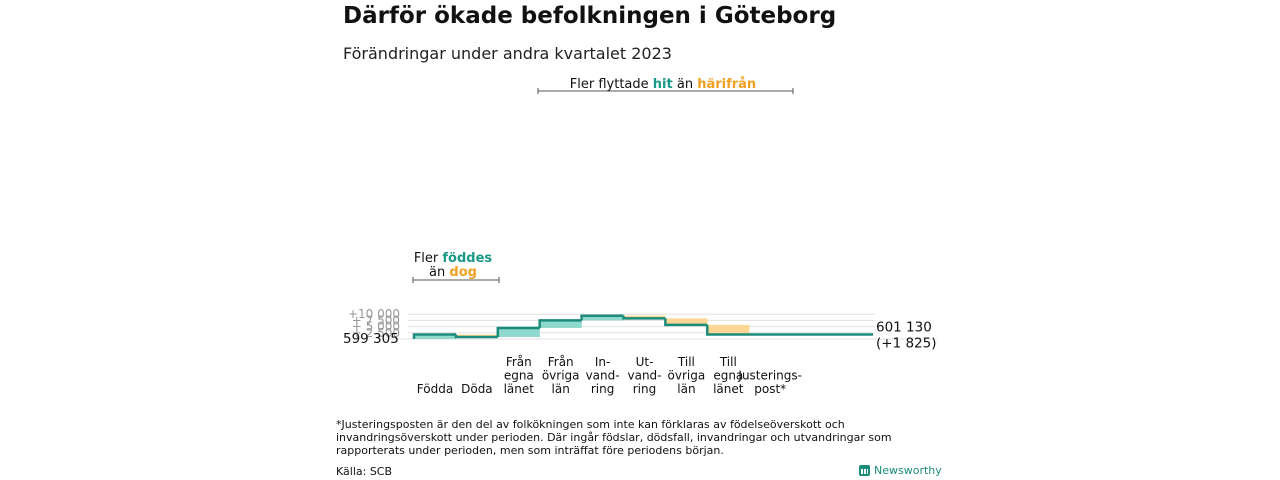 This screenshot has width=1280, height=480. What do you see at coordinates (904, 327) in the screenshot?
I see `end-value-label: 601 130` at bounding box center [904, 327].